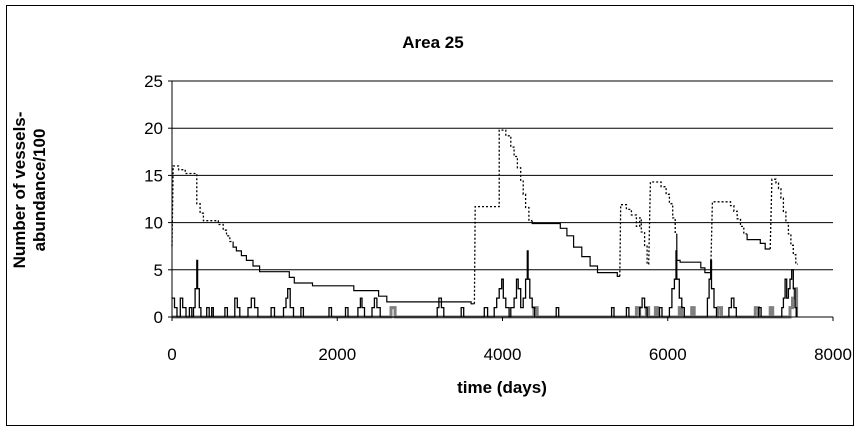 This screenshot has width=861, height=432. What do you see at coordinates (509, 340) in the screenshot?
I see `x-ticks: 0 2000 4000 6000 8000` at bounding box center [509, 340].